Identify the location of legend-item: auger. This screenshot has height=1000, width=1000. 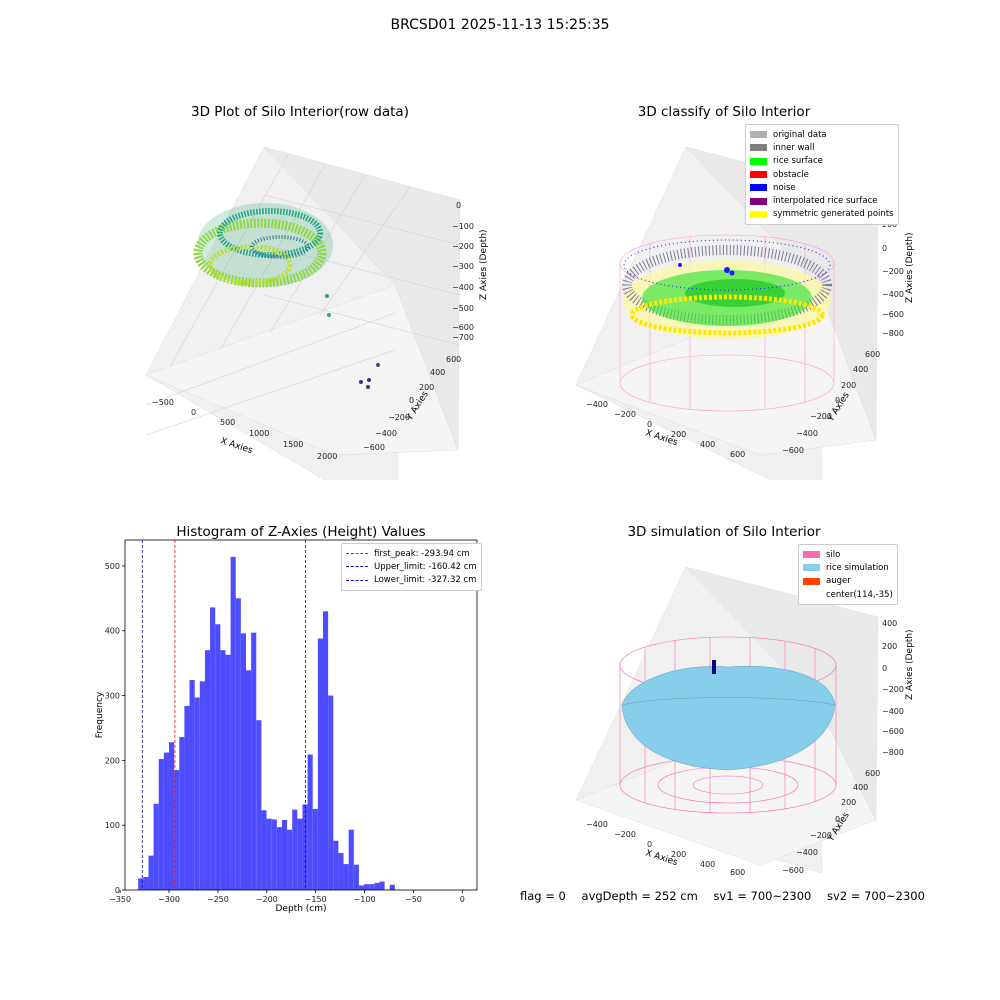
(848, 581).